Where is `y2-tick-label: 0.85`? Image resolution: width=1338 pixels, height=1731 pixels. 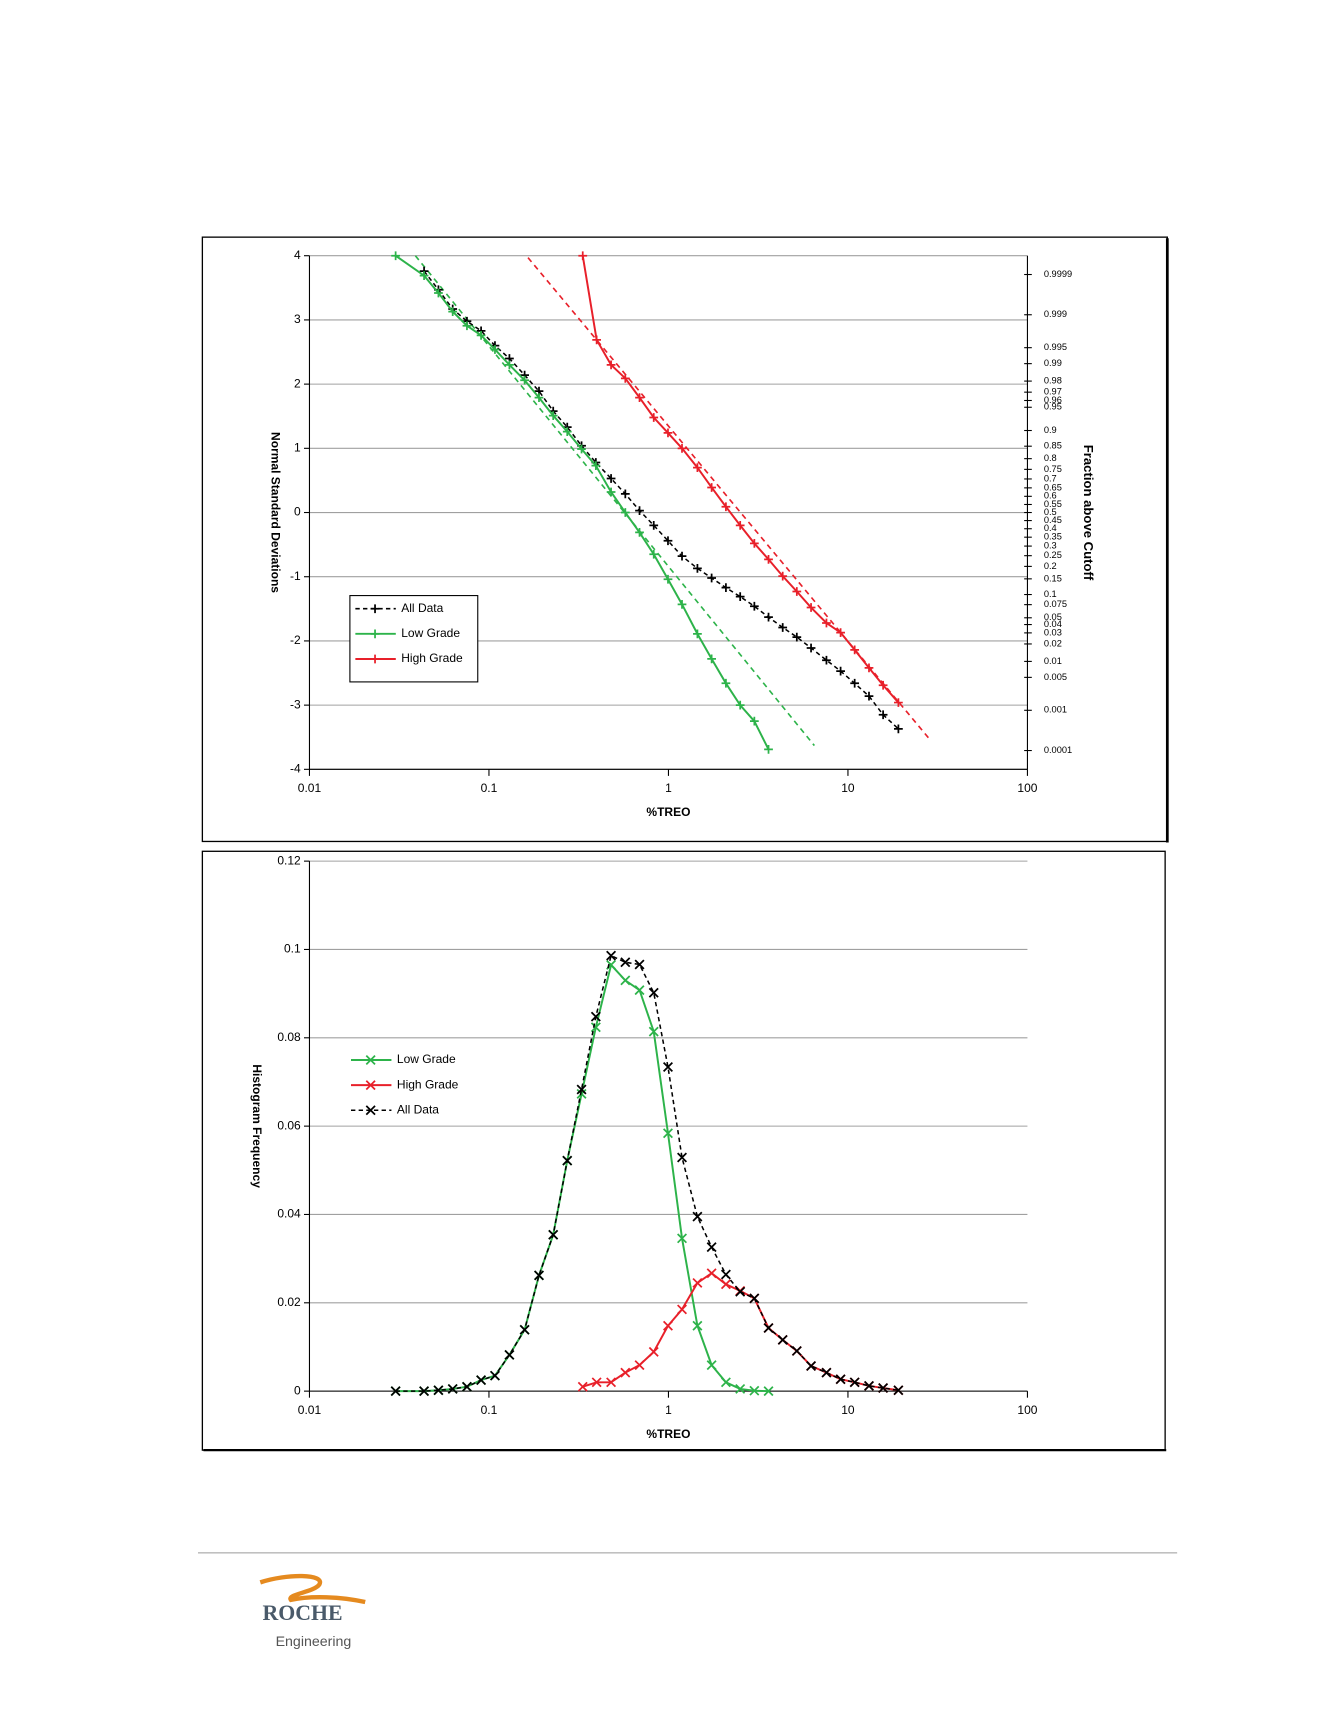
y2-tick-label: 0.85 is located at coordinates (1053, 446).